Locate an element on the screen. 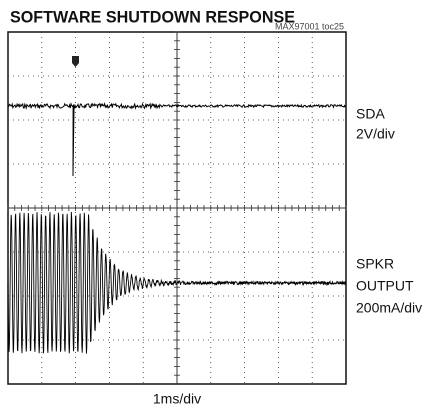  channel-name: OUTPUT is located at coordinates (385, 286).